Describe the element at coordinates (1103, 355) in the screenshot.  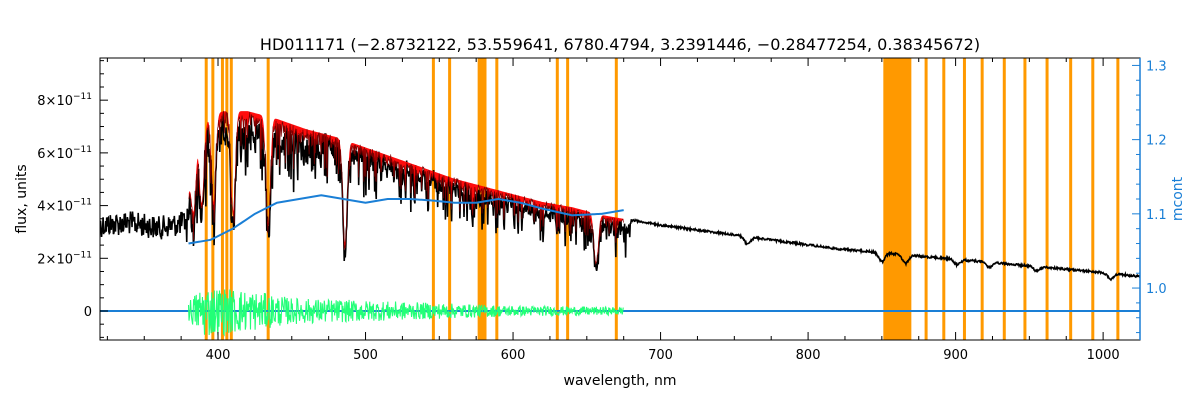
I see `x-tick-label: 1000` at that location.